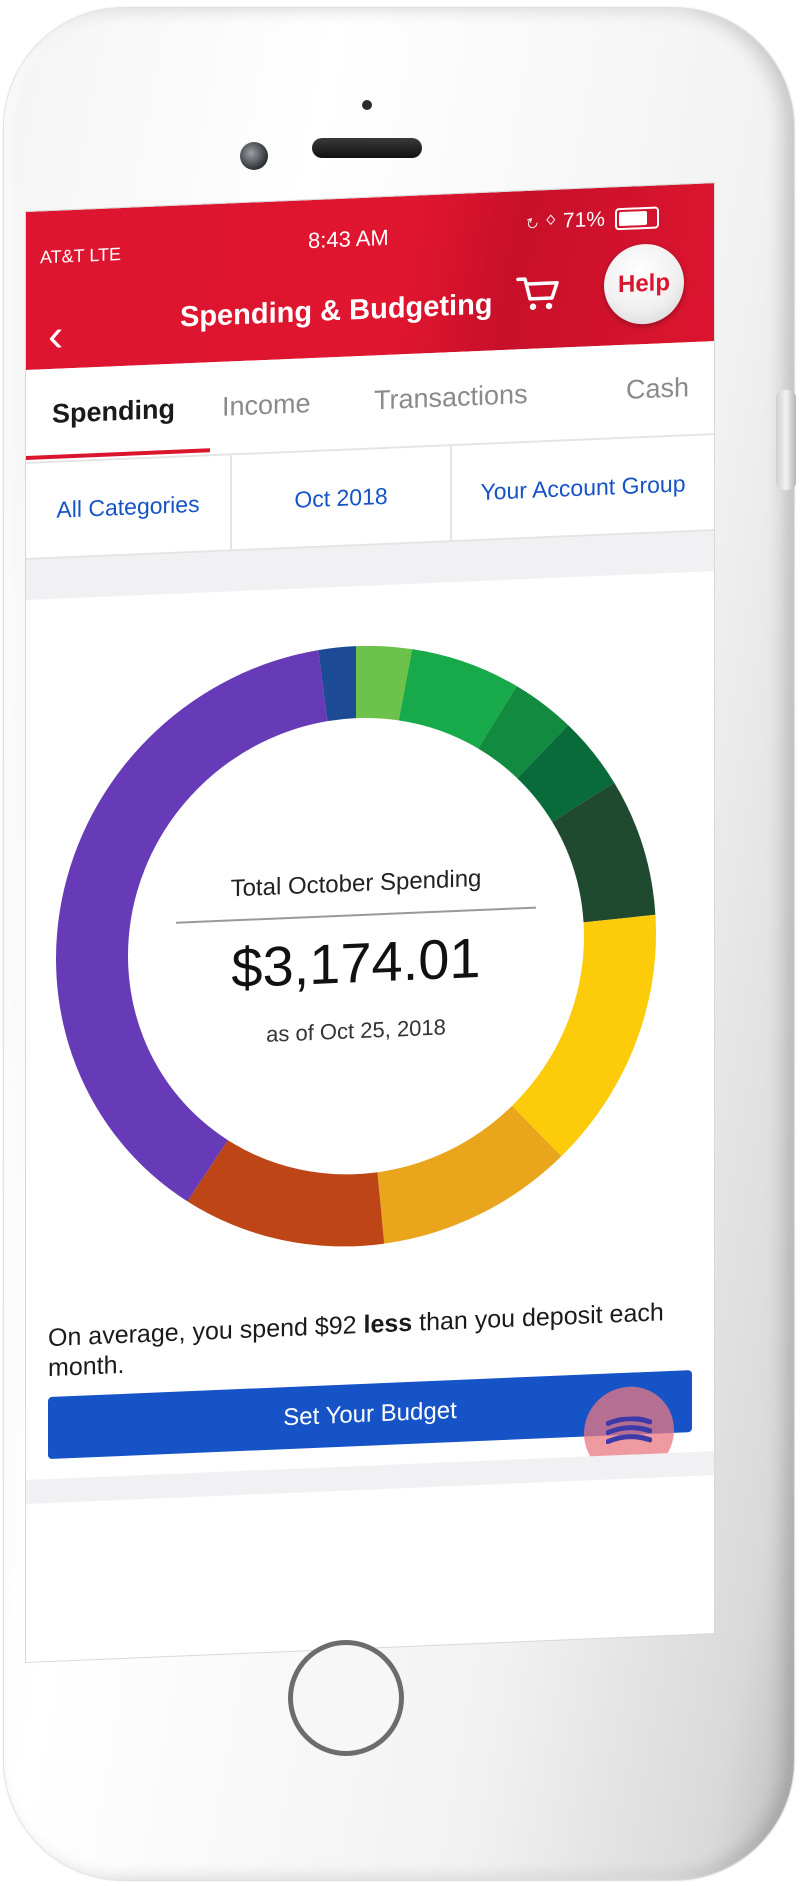 The height and width of the screenshot is (1886, 801). What do you see at coordinates (551, 221) in the screenshot?
I see `bluetooth-icon: ᛜ` at bounding box center [551, 221].